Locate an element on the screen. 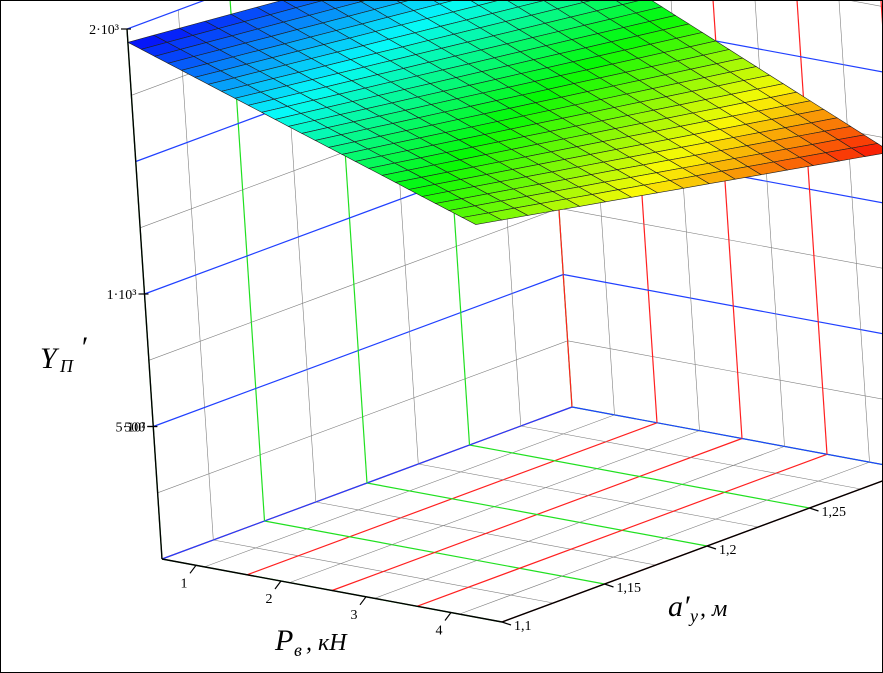 Image resolution: width=883 pixels, height=673 pixels. z-tick-label: 2·10³ is located at coordinates (104, 30).